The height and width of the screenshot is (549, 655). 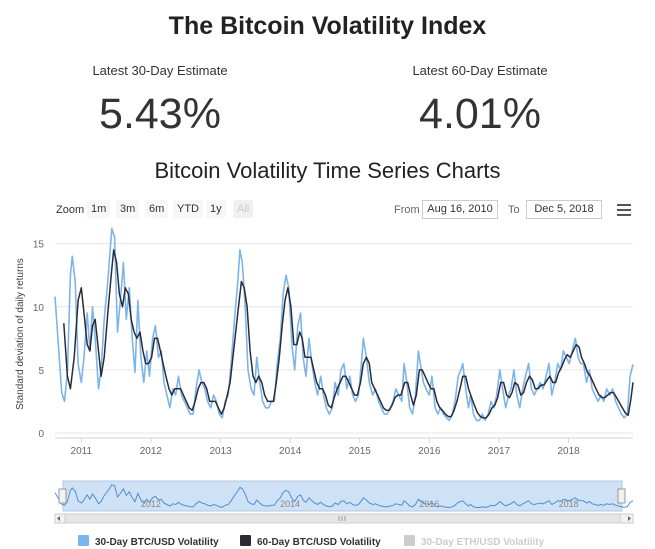 I want to click on stat-60-day-label: Latest 60-Day Estimate, so click(x=480, y=70).